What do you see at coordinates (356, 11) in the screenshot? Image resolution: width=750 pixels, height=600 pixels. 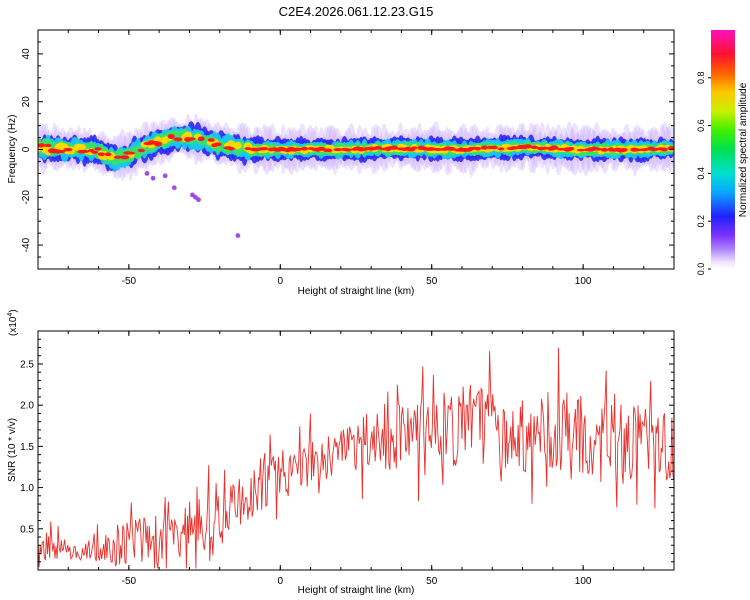 I see `figure-title: C2E4.2026.061.12.23.G15` at bounding box center [356, 11].